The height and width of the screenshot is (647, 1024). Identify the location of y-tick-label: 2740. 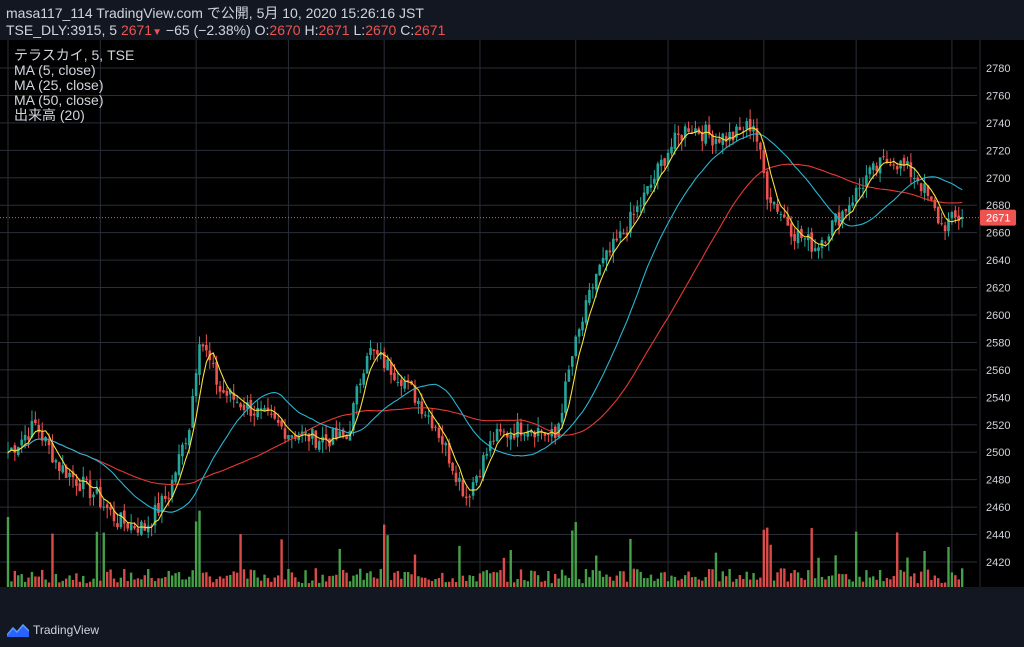
(998, 124).